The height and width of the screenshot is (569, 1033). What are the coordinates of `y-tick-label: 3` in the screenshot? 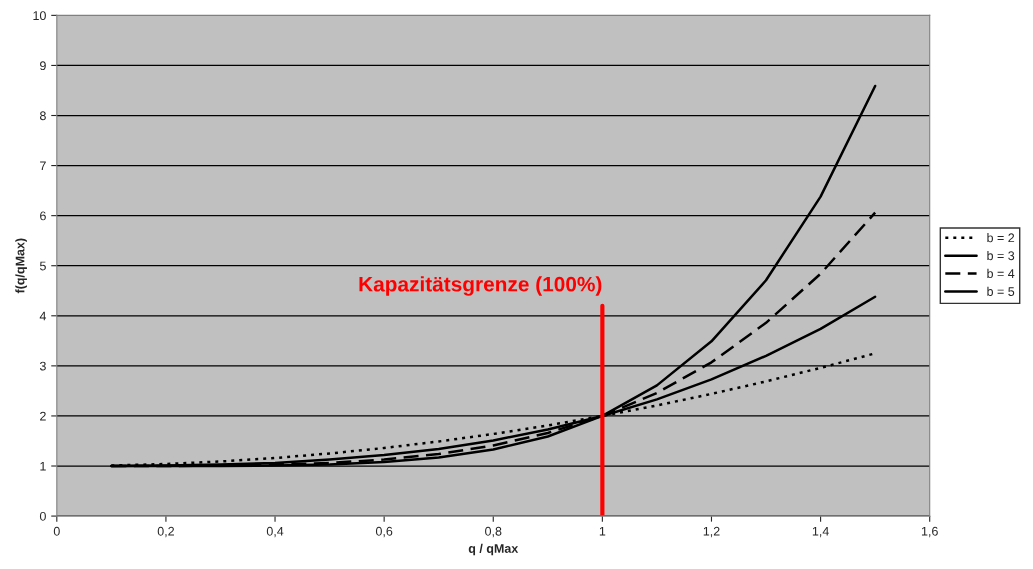 It's located at (42, 366).